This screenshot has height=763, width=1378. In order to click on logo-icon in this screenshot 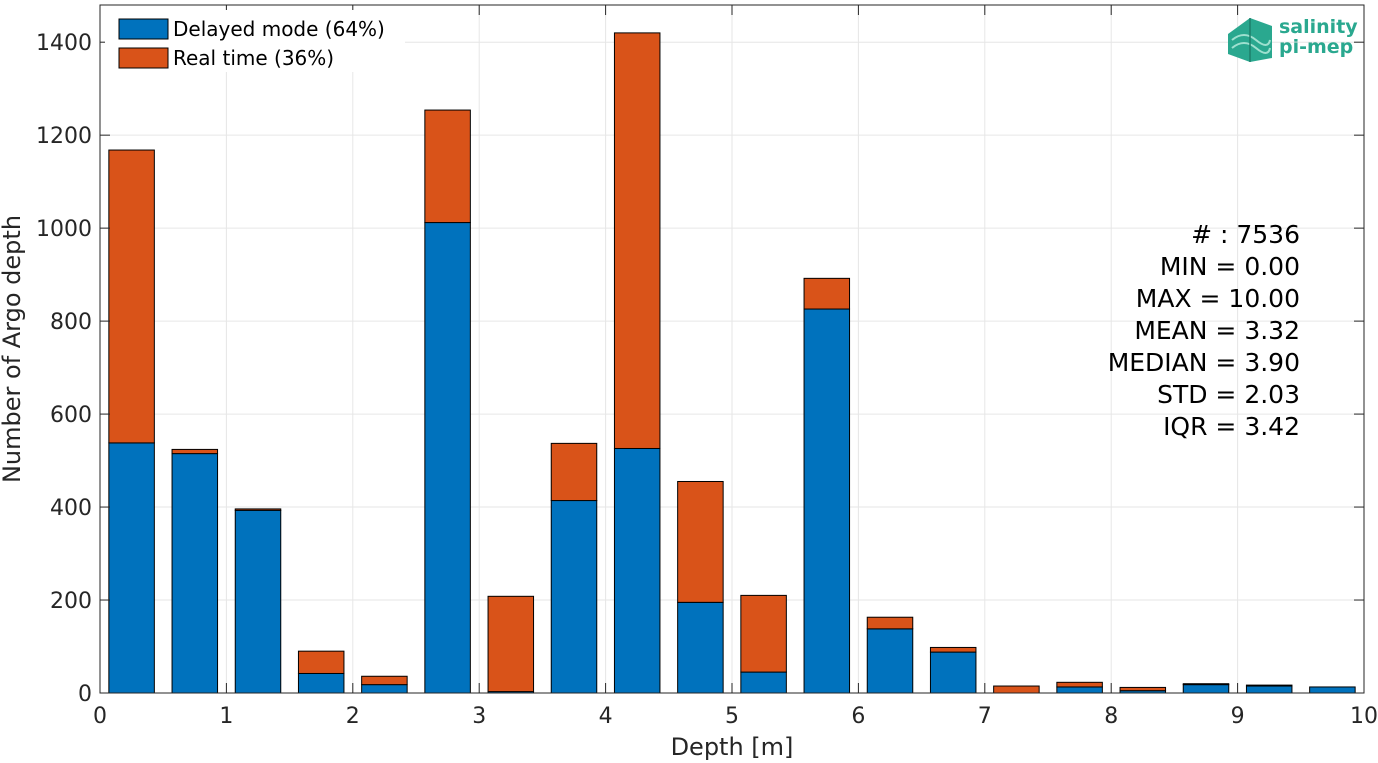, I will do `click(1250, 40)`.